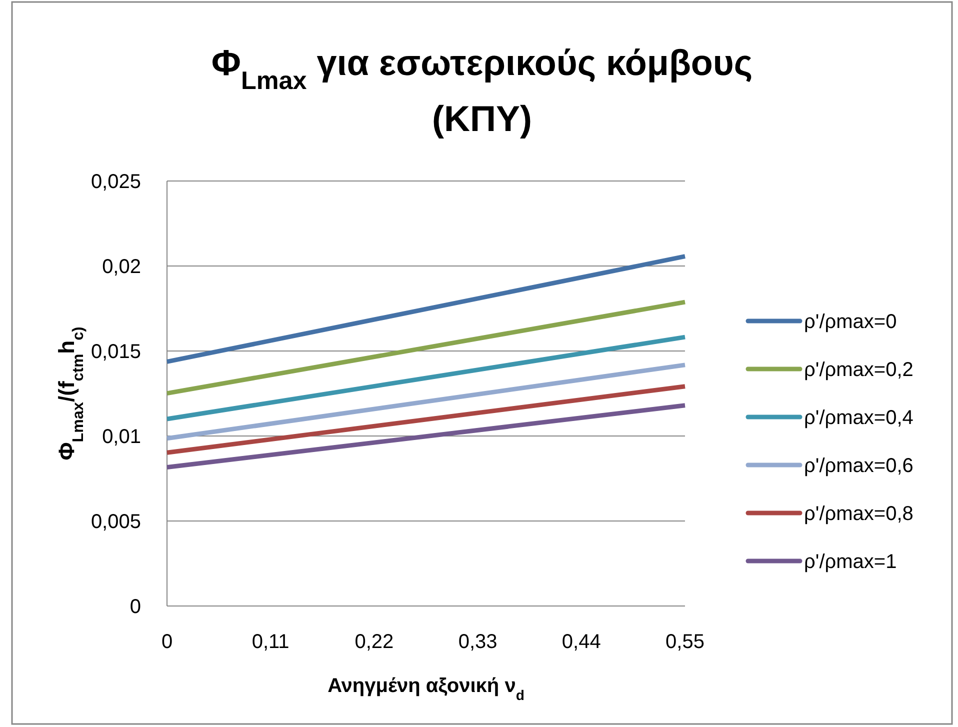  What do you see at coordinates (121, 437) in the screenshot?
I see `y-tick-label: 0,01` at bounding box center [121, 437].